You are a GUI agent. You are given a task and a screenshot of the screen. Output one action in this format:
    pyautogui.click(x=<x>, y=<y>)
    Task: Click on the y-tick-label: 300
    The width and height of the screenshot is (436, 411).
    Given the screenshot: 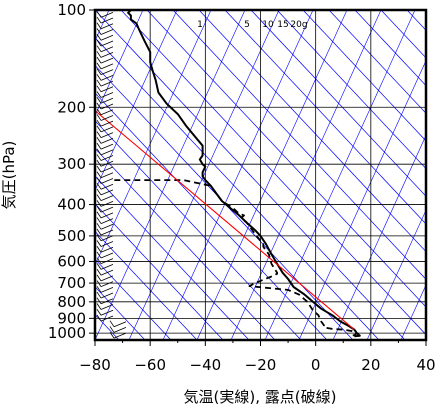 What is the action you would take?
    pyautogui.click(x=71, y=164)
    